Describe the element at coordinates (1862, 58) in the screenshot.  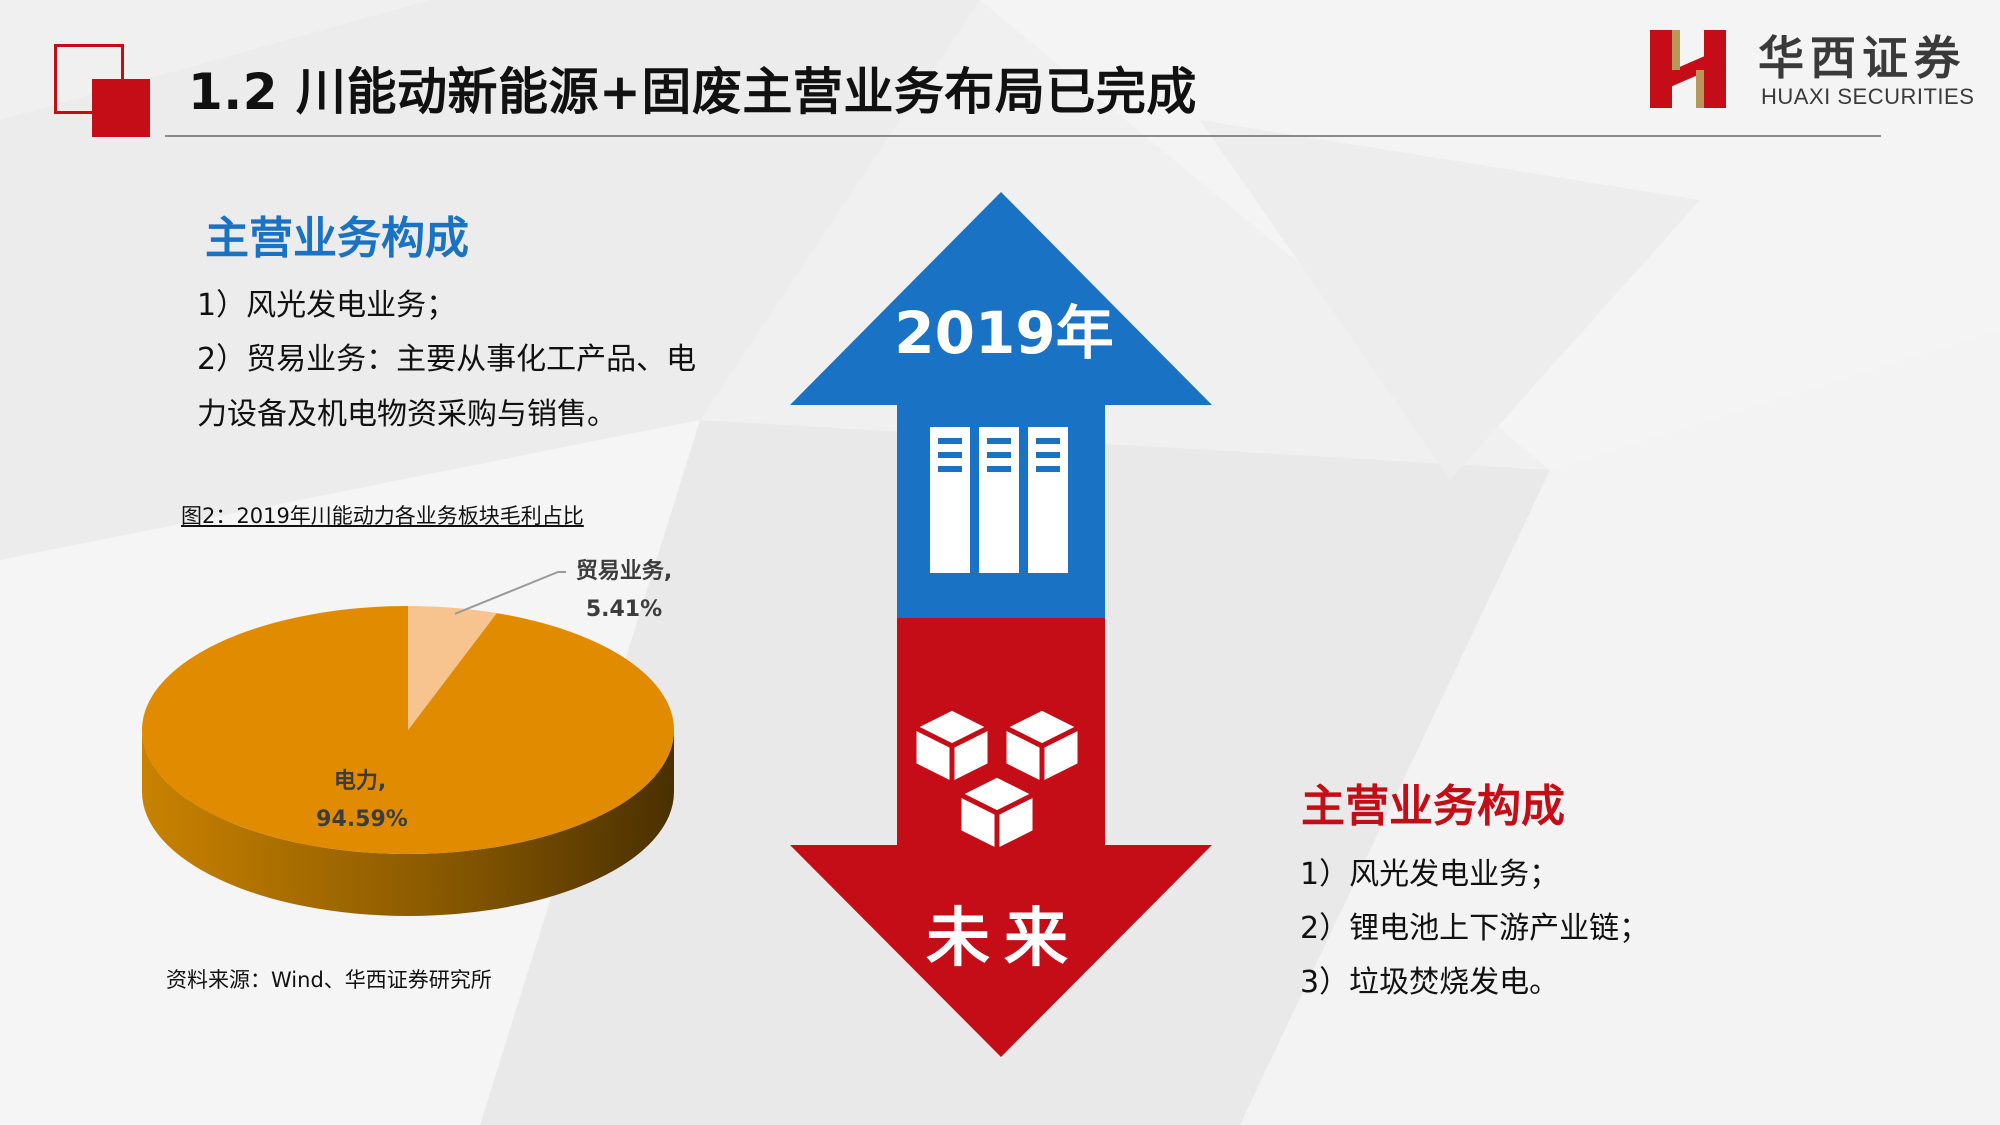
I see `logo-chinese-name: 华西证券` at that location.